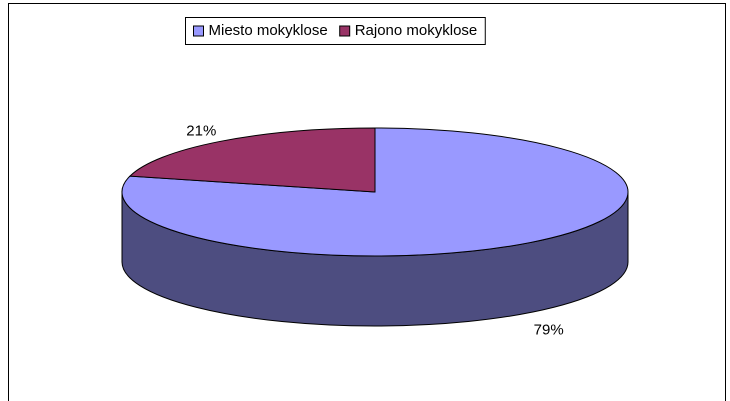 Image resolution: width=730 pixels, height=401 pixels. I want to click on legend-label: Miesto mokyklose, so click(268, 30).